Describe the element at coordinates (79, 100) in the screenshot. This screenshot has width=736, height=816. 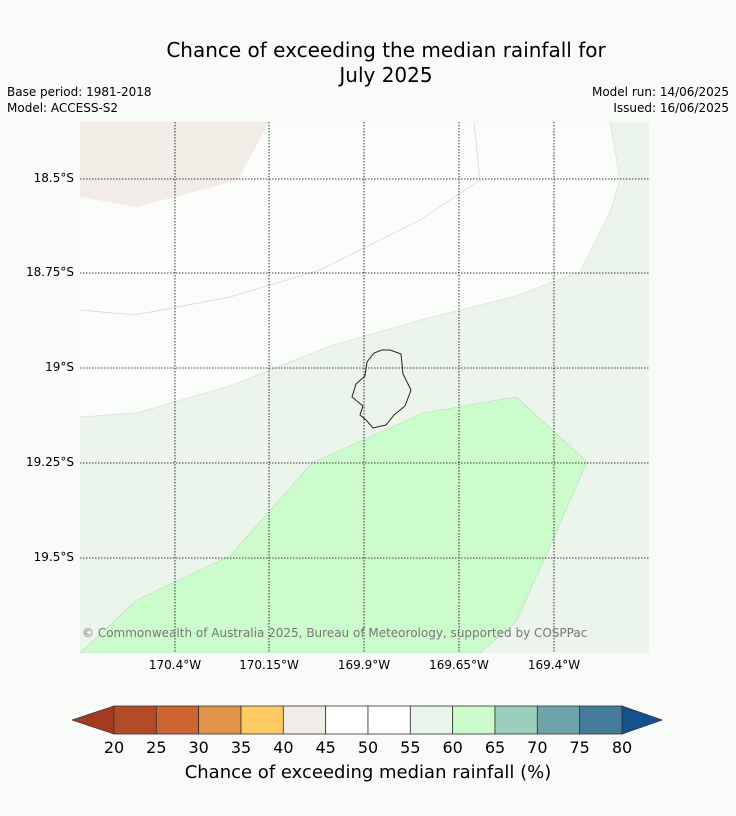
I see `meta-left: Base period: 1981-2018 Model: ACCESS-S2` at that location.